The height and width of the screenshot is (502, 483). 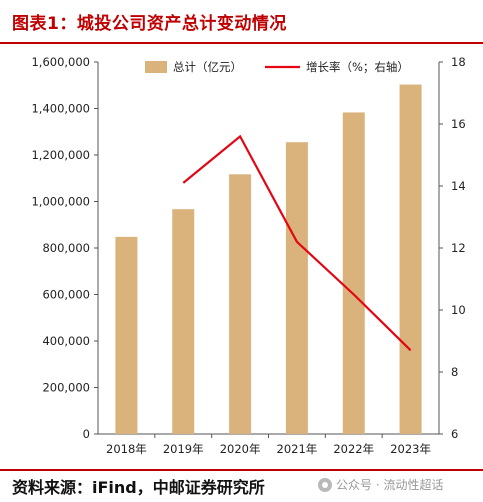 What do you see at coordinates (454, 434) in the screenshot?
I see `y-right-tick-label: 6` at bounding box center [454, 434].